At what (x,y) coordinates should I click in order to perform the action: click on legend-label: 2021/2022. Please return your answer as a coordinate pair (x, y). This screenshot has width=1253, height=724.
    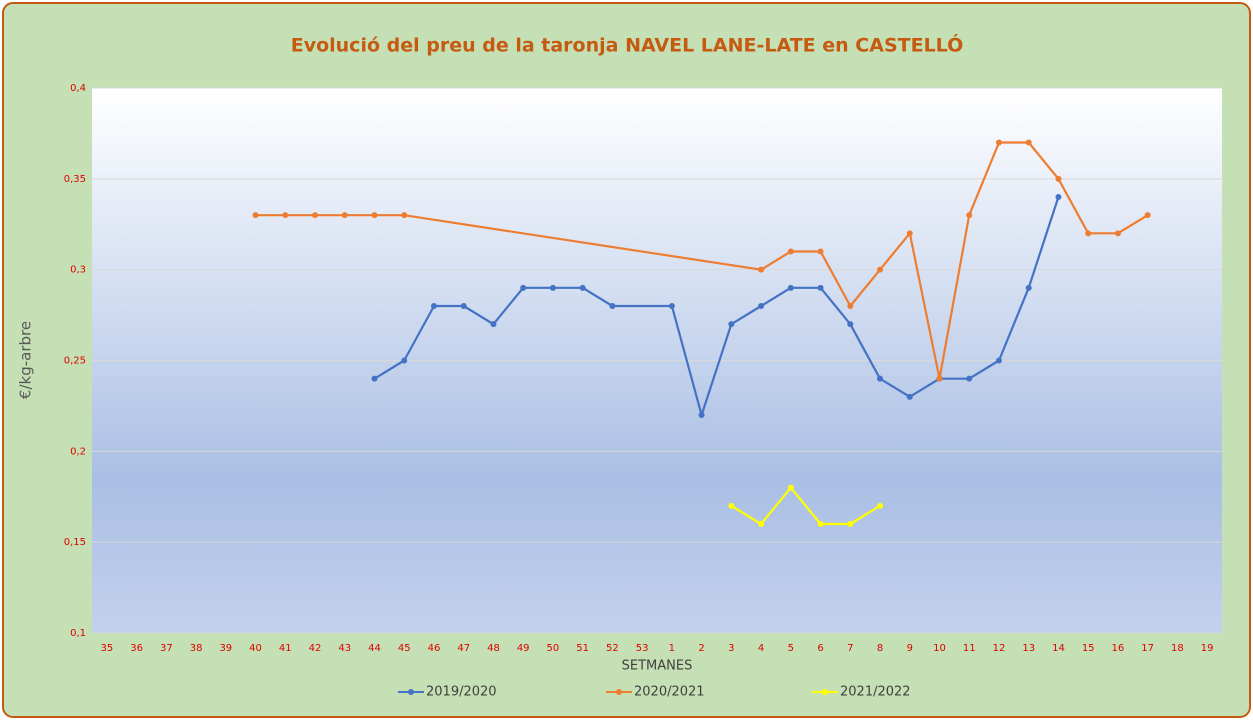
    Looking at the image, I should click on (875, 692).